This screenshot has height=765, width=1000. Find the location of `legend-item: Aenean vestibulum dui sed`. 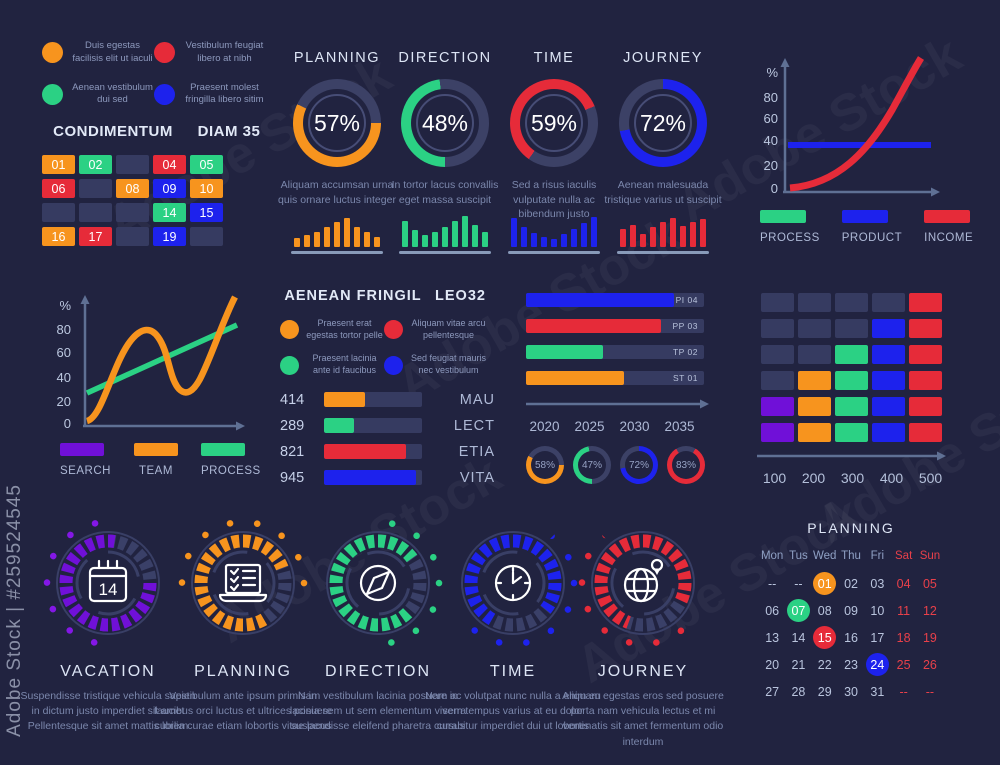

legend-item: Aenean vestibulum dui sed is located at coordinates (98, 95).